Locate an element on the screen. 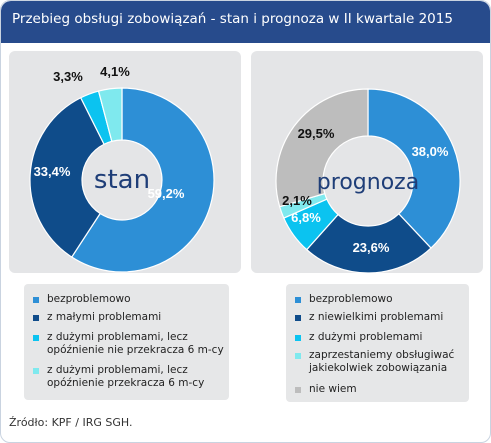 Image resolution: width=491 pixels, height=443 pixels. slice-label-5: 29,5% is located at coordinates (316, 133).